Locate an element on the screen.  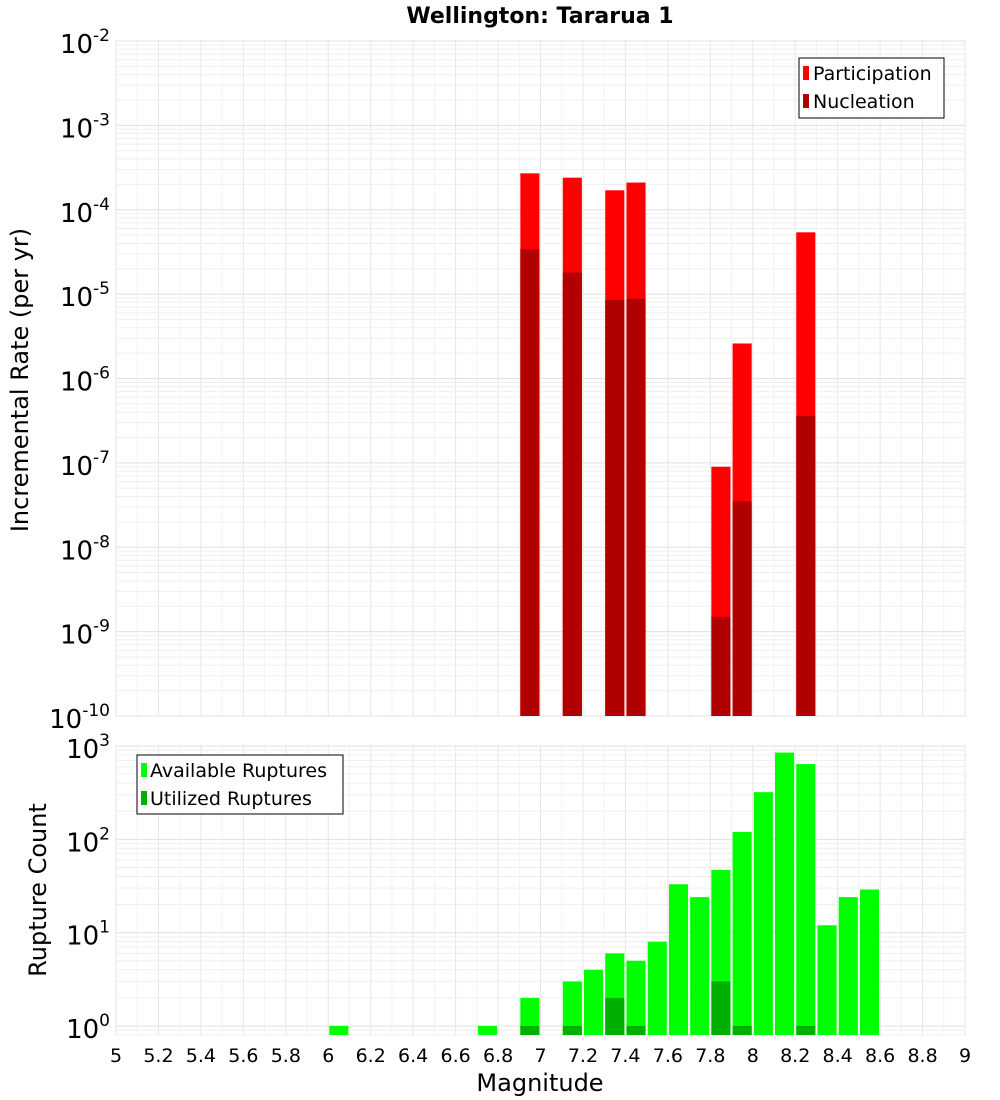
count-legend: Available Ruptures Utilized Ruptures is located at coordinates (240, 784).